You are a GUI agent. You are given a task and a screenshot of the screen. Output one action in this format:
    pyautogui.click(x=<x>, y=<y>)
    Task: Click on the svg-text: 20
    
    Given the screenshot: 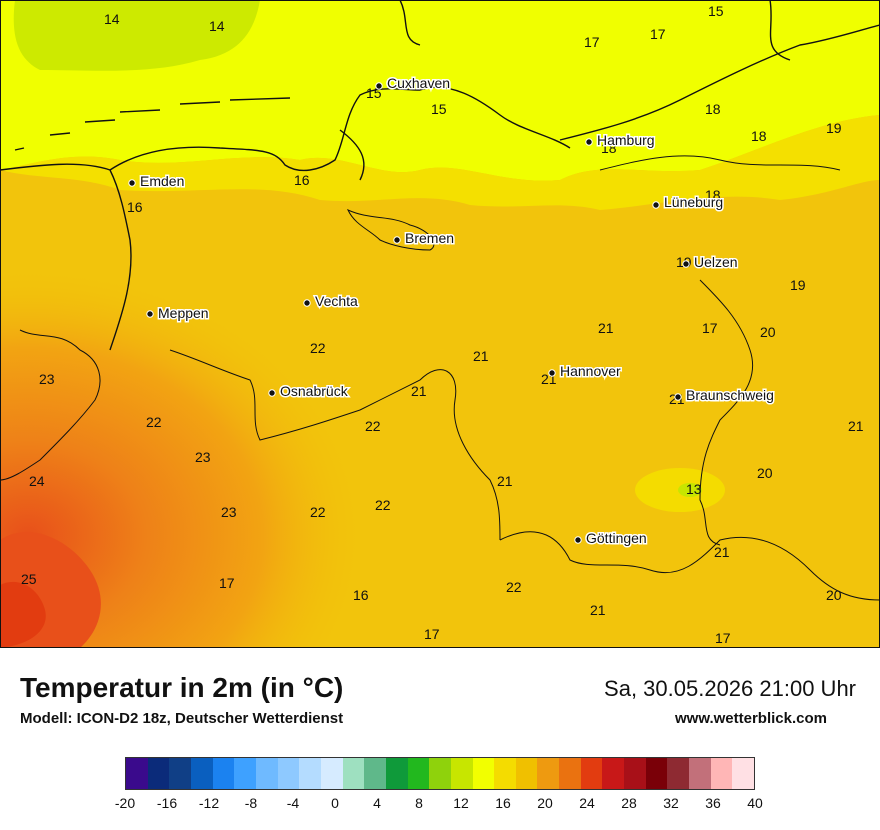 What is the action you would take?
    pyautogui.click(x=834, y=595)
    